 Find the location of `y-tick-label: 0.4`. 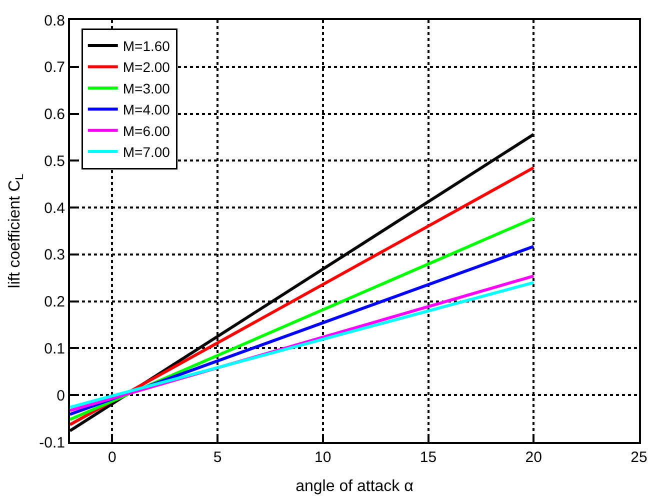

y-tick-label: 0.4 is located at coordinates (54, 208).